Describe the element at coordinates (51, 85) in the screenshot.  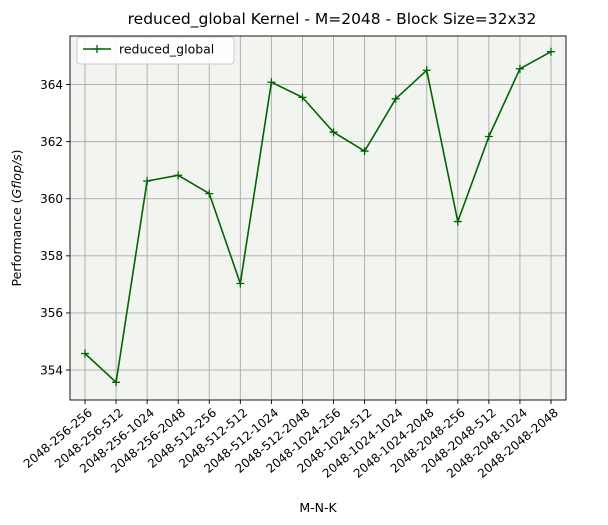
I see `y-tick-label: 364` at that location.